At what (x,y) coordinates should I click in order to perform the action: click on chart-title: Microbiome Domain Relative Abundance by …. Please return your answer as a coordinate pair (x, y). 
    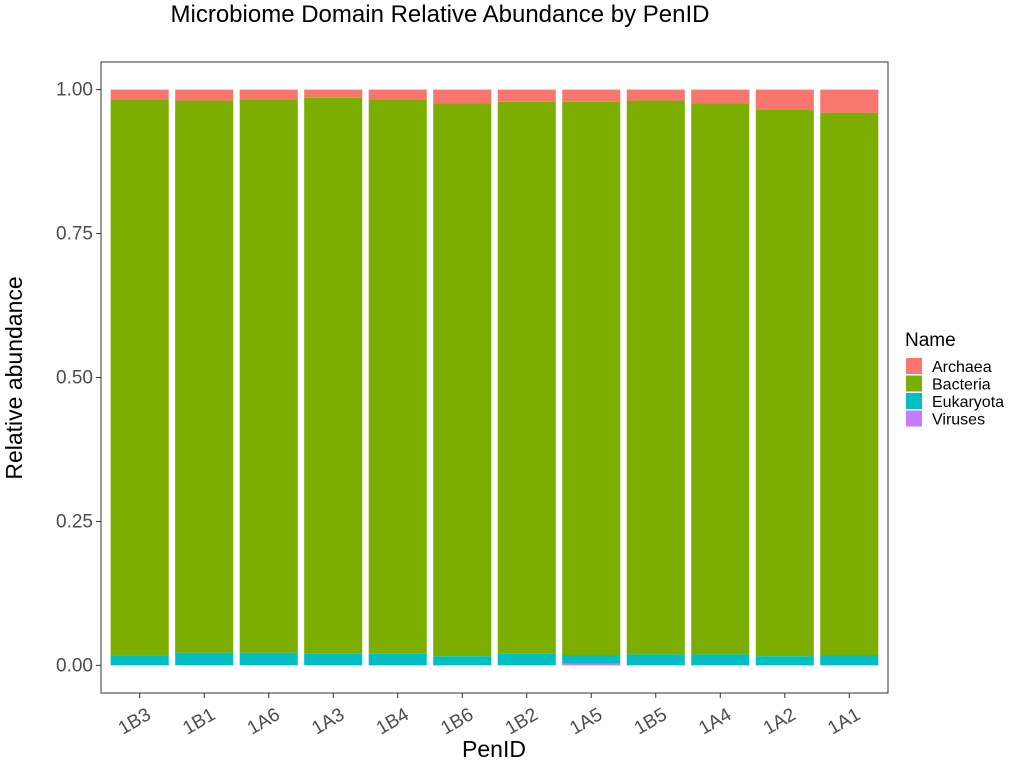
    Looking at the image, I should click on (440, 14).